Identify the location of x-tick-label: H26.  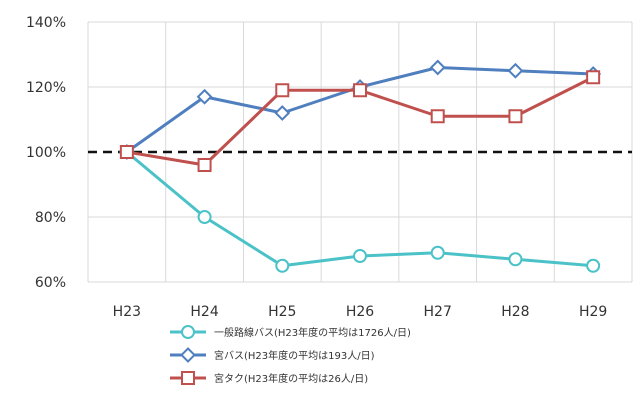
(360, 312).